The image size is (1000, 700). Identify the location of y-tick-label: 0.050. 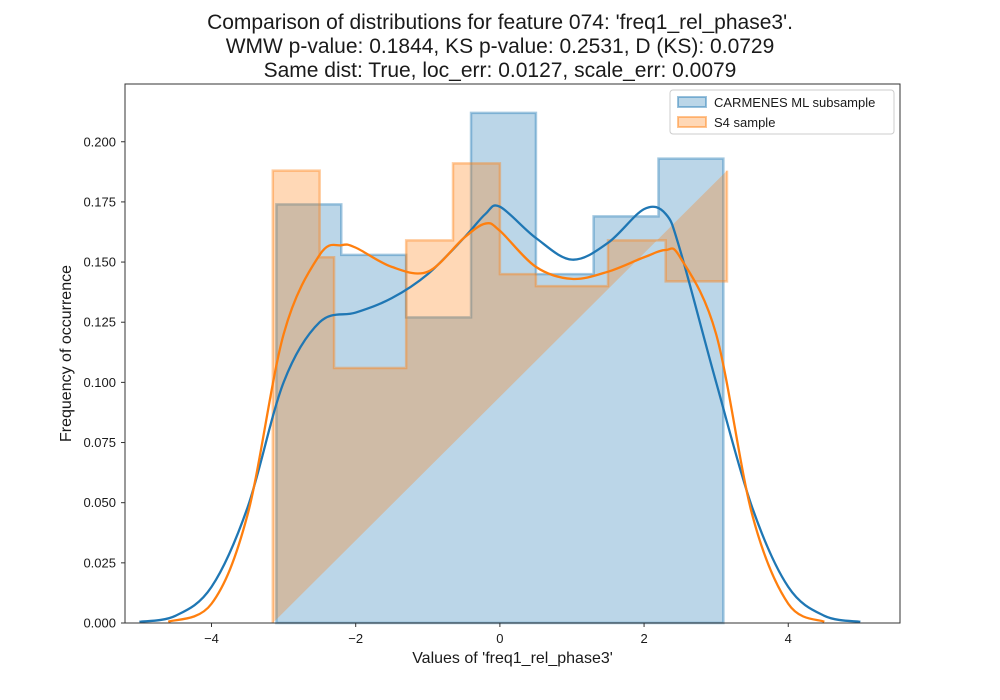
(99, 502).